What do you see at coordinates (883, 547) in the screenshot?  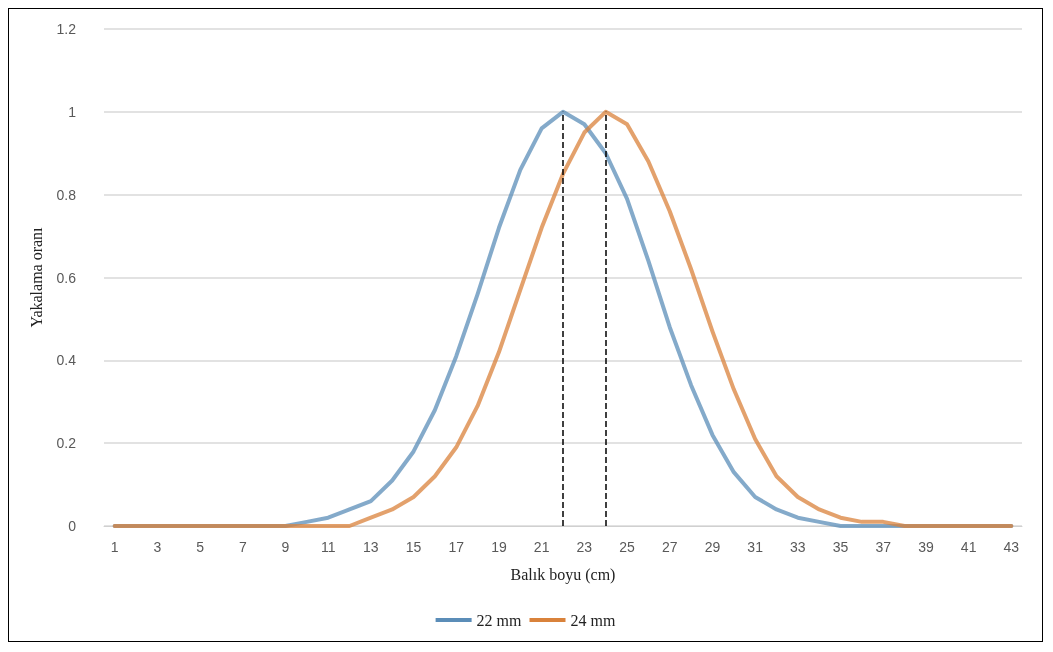 I see `x-tick-label: 37` at bounding box center [883, 547].